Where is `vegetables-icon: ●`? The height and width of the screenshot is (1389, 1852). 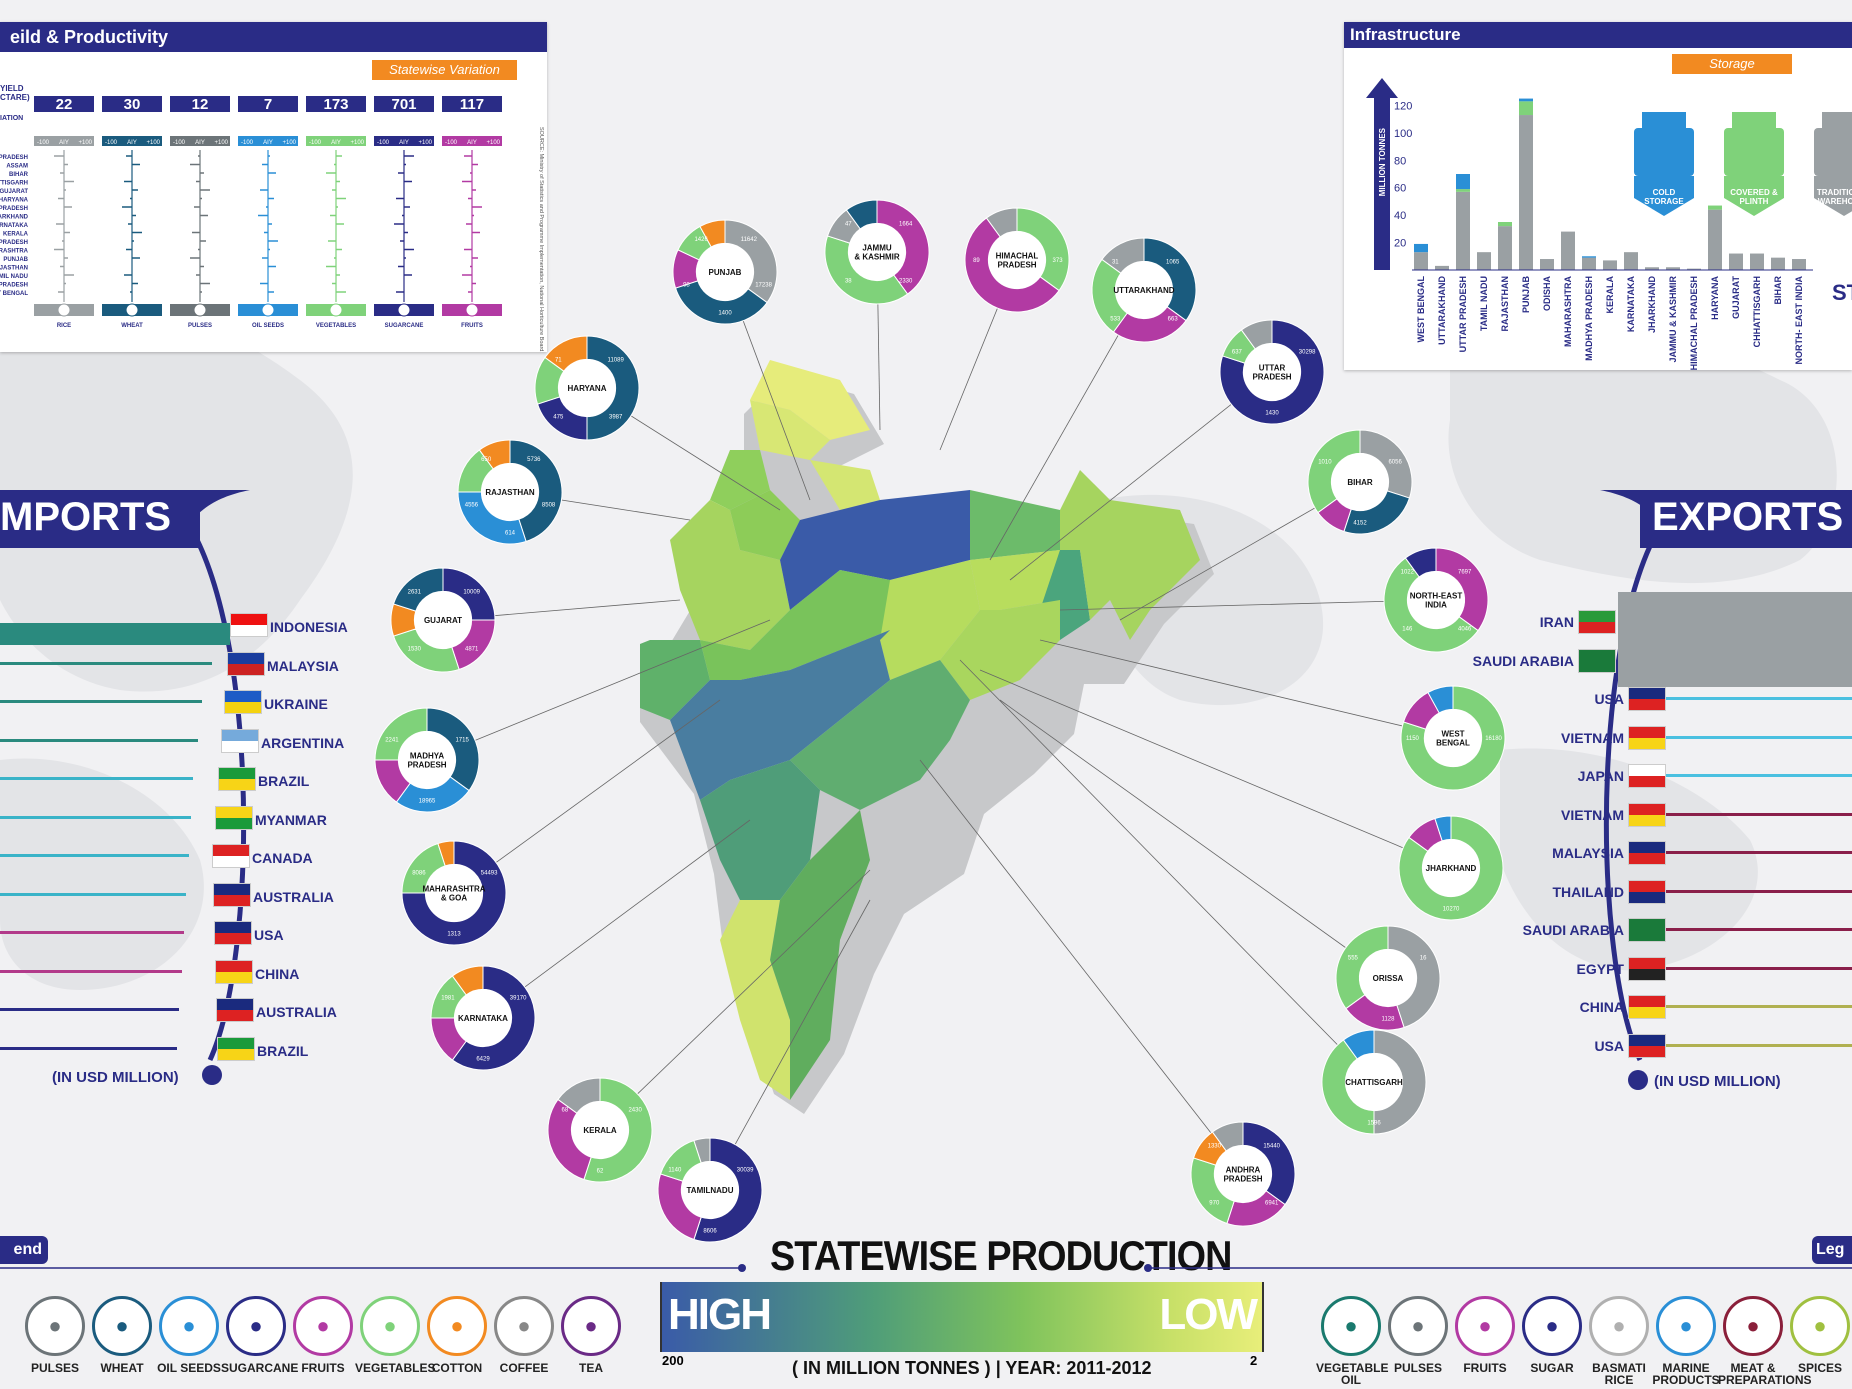
vegetables-icon: ● is located at coordinates (390, 1326).